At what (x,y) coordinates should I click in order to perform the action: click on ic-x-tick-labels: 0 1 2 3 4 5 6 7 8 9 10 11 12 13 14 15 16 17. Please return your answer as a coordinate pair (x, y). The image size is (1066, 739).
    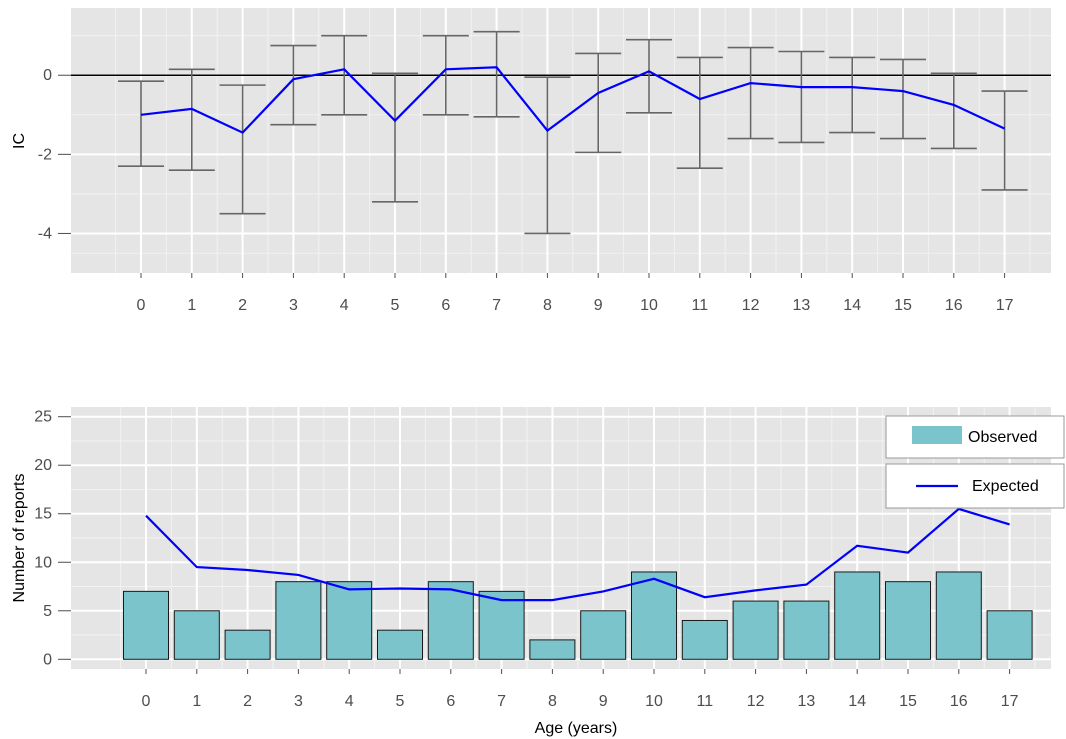
    Looking at the image, I should click on (575, 293).